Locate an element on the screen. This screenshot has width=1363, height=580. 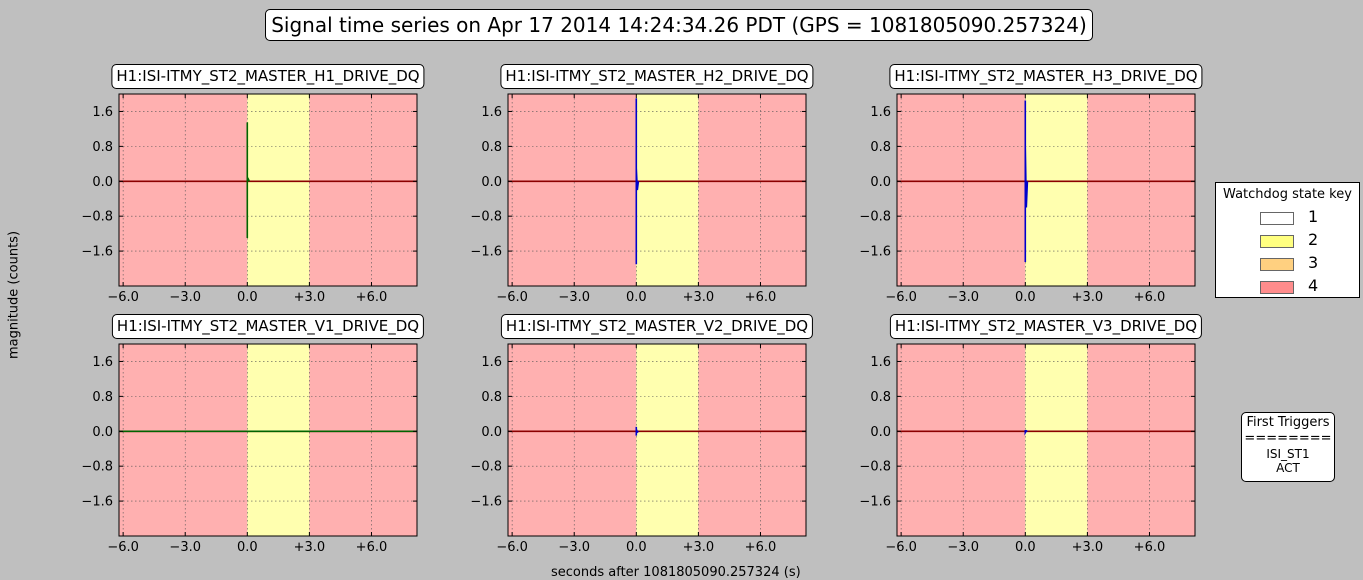
legend-item-4: 4 is located at coordinates (1305, 287).